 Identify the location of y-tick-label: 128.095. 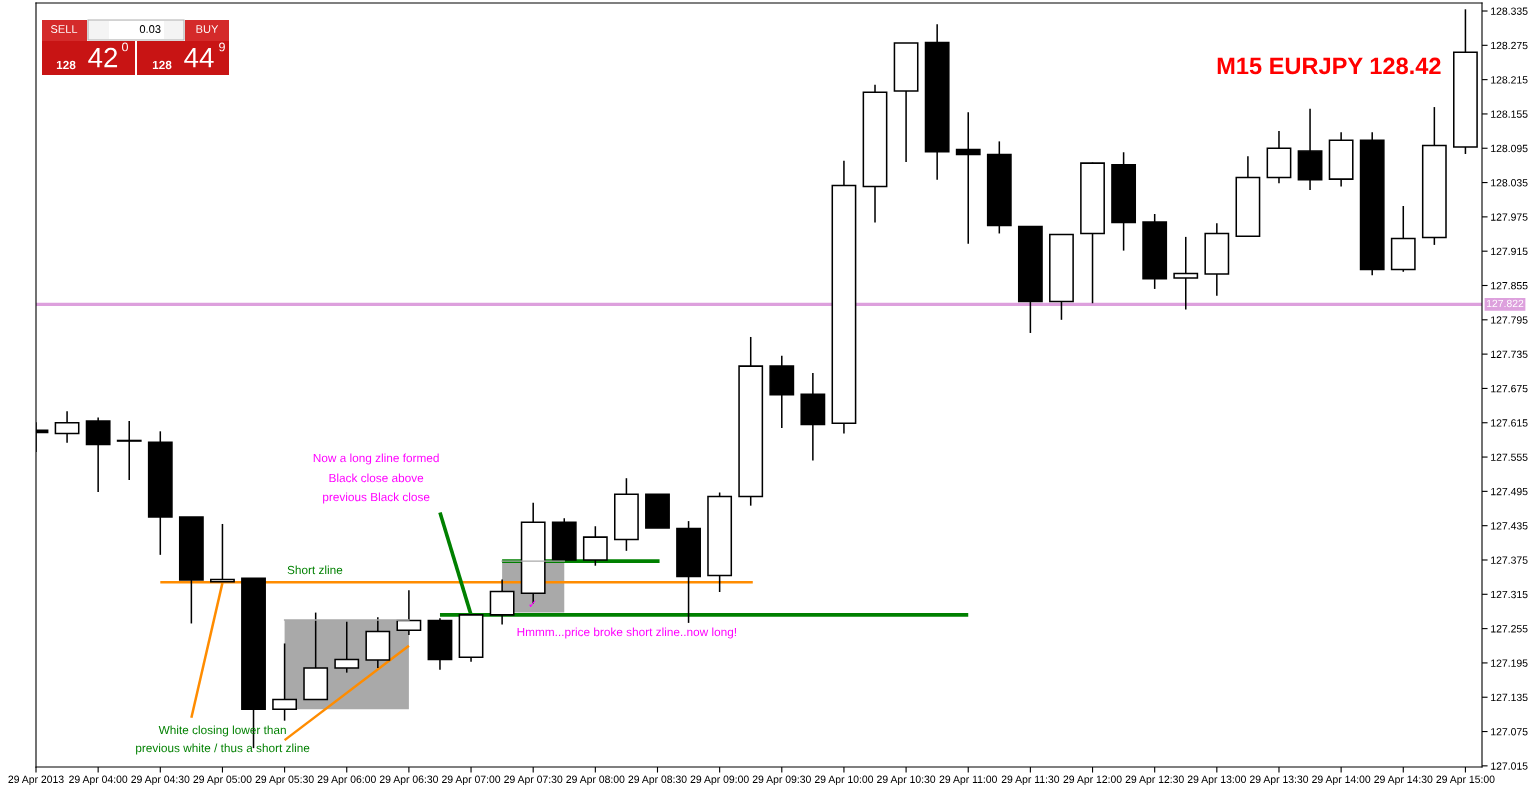
(1509, 148).